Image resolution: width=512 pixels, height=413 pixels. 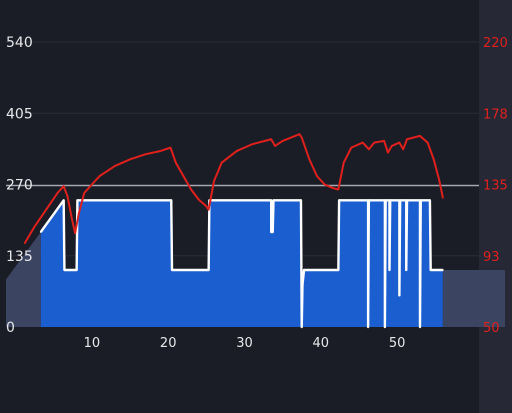 I want to click on x-tick-10: 10, so click(x=92, y=343).